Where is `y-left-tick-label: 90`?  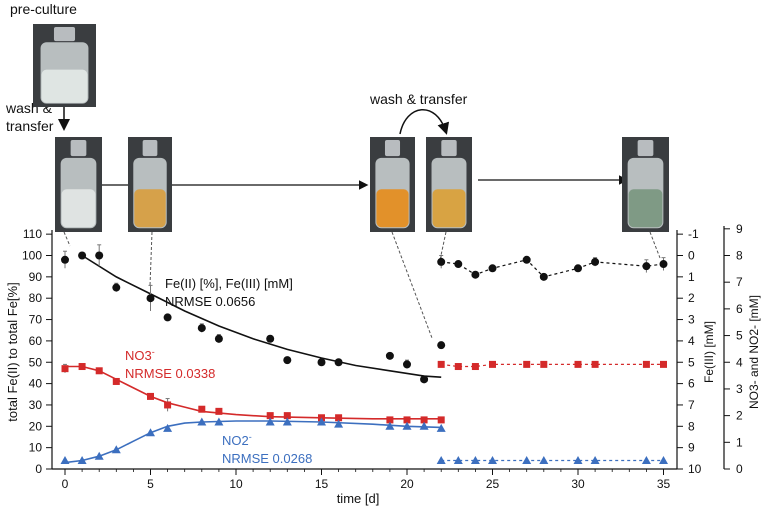 y-left-tick-label: 90 is located at coordinates (36, 277).